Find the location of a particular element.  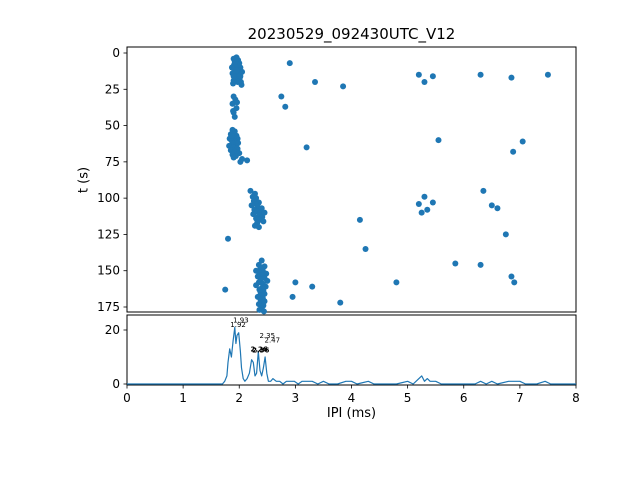

peak-annotation: 2.36 is located at coordinates (260, 351).